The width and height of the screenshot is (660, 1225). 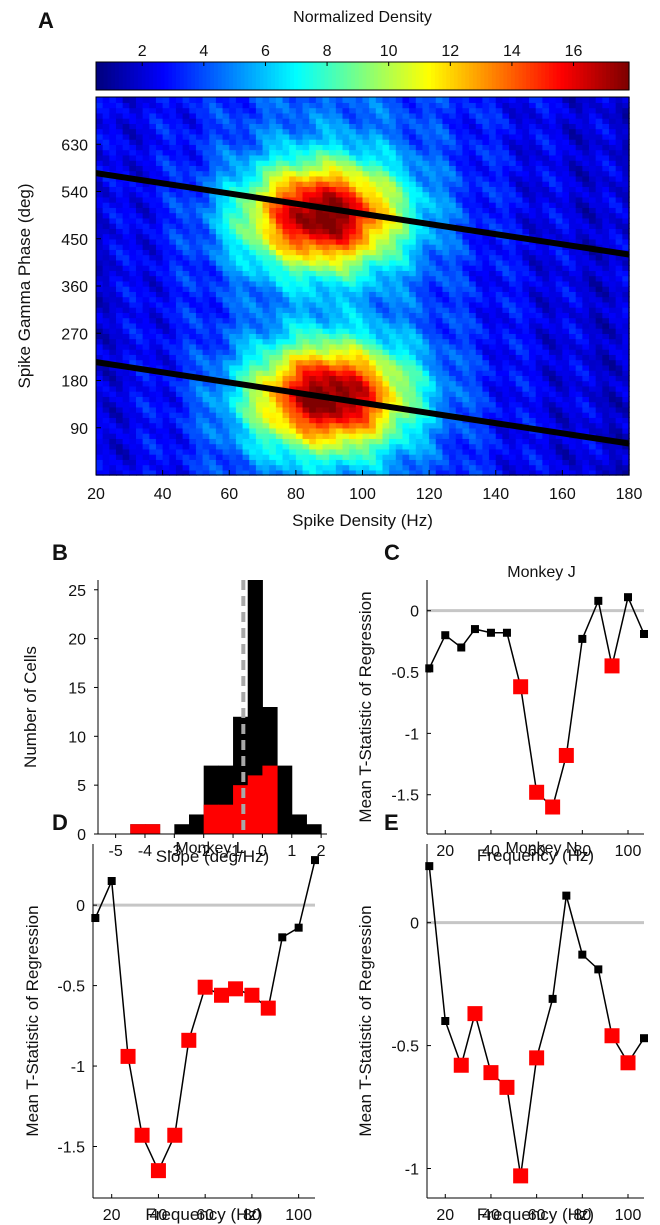 What do you see at coordinates (629, 494) in the screenshot?
I see `x-tick-label: 180` at bounding box center [629, 494].